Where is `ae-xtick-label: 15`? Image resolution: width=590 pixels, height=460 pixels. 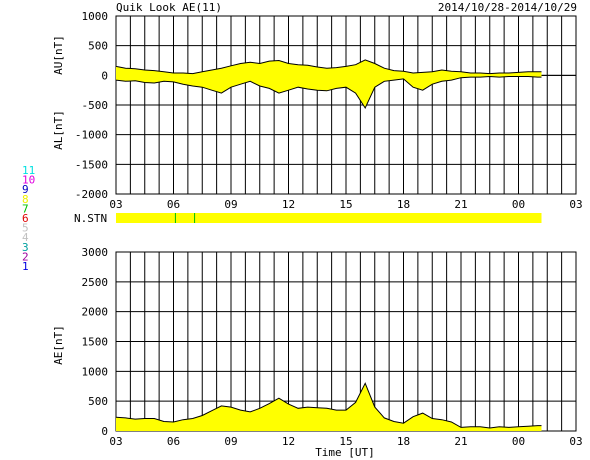 ae-xtick-label: 15 is located at coordinates (345, 441).